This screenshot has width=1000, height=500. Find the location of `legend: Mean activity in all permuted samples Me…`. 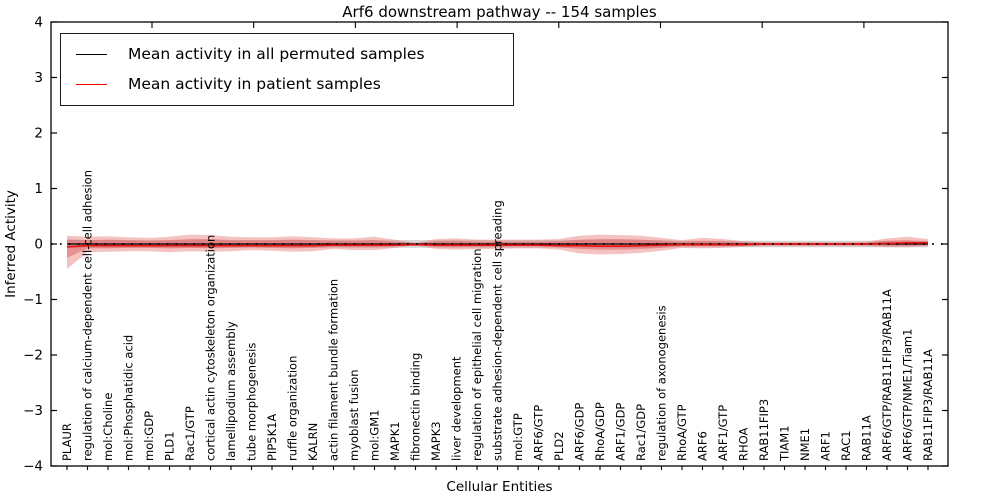

legend: Mean activity in all permuted samples Me… is located at coordinates (287, 69).